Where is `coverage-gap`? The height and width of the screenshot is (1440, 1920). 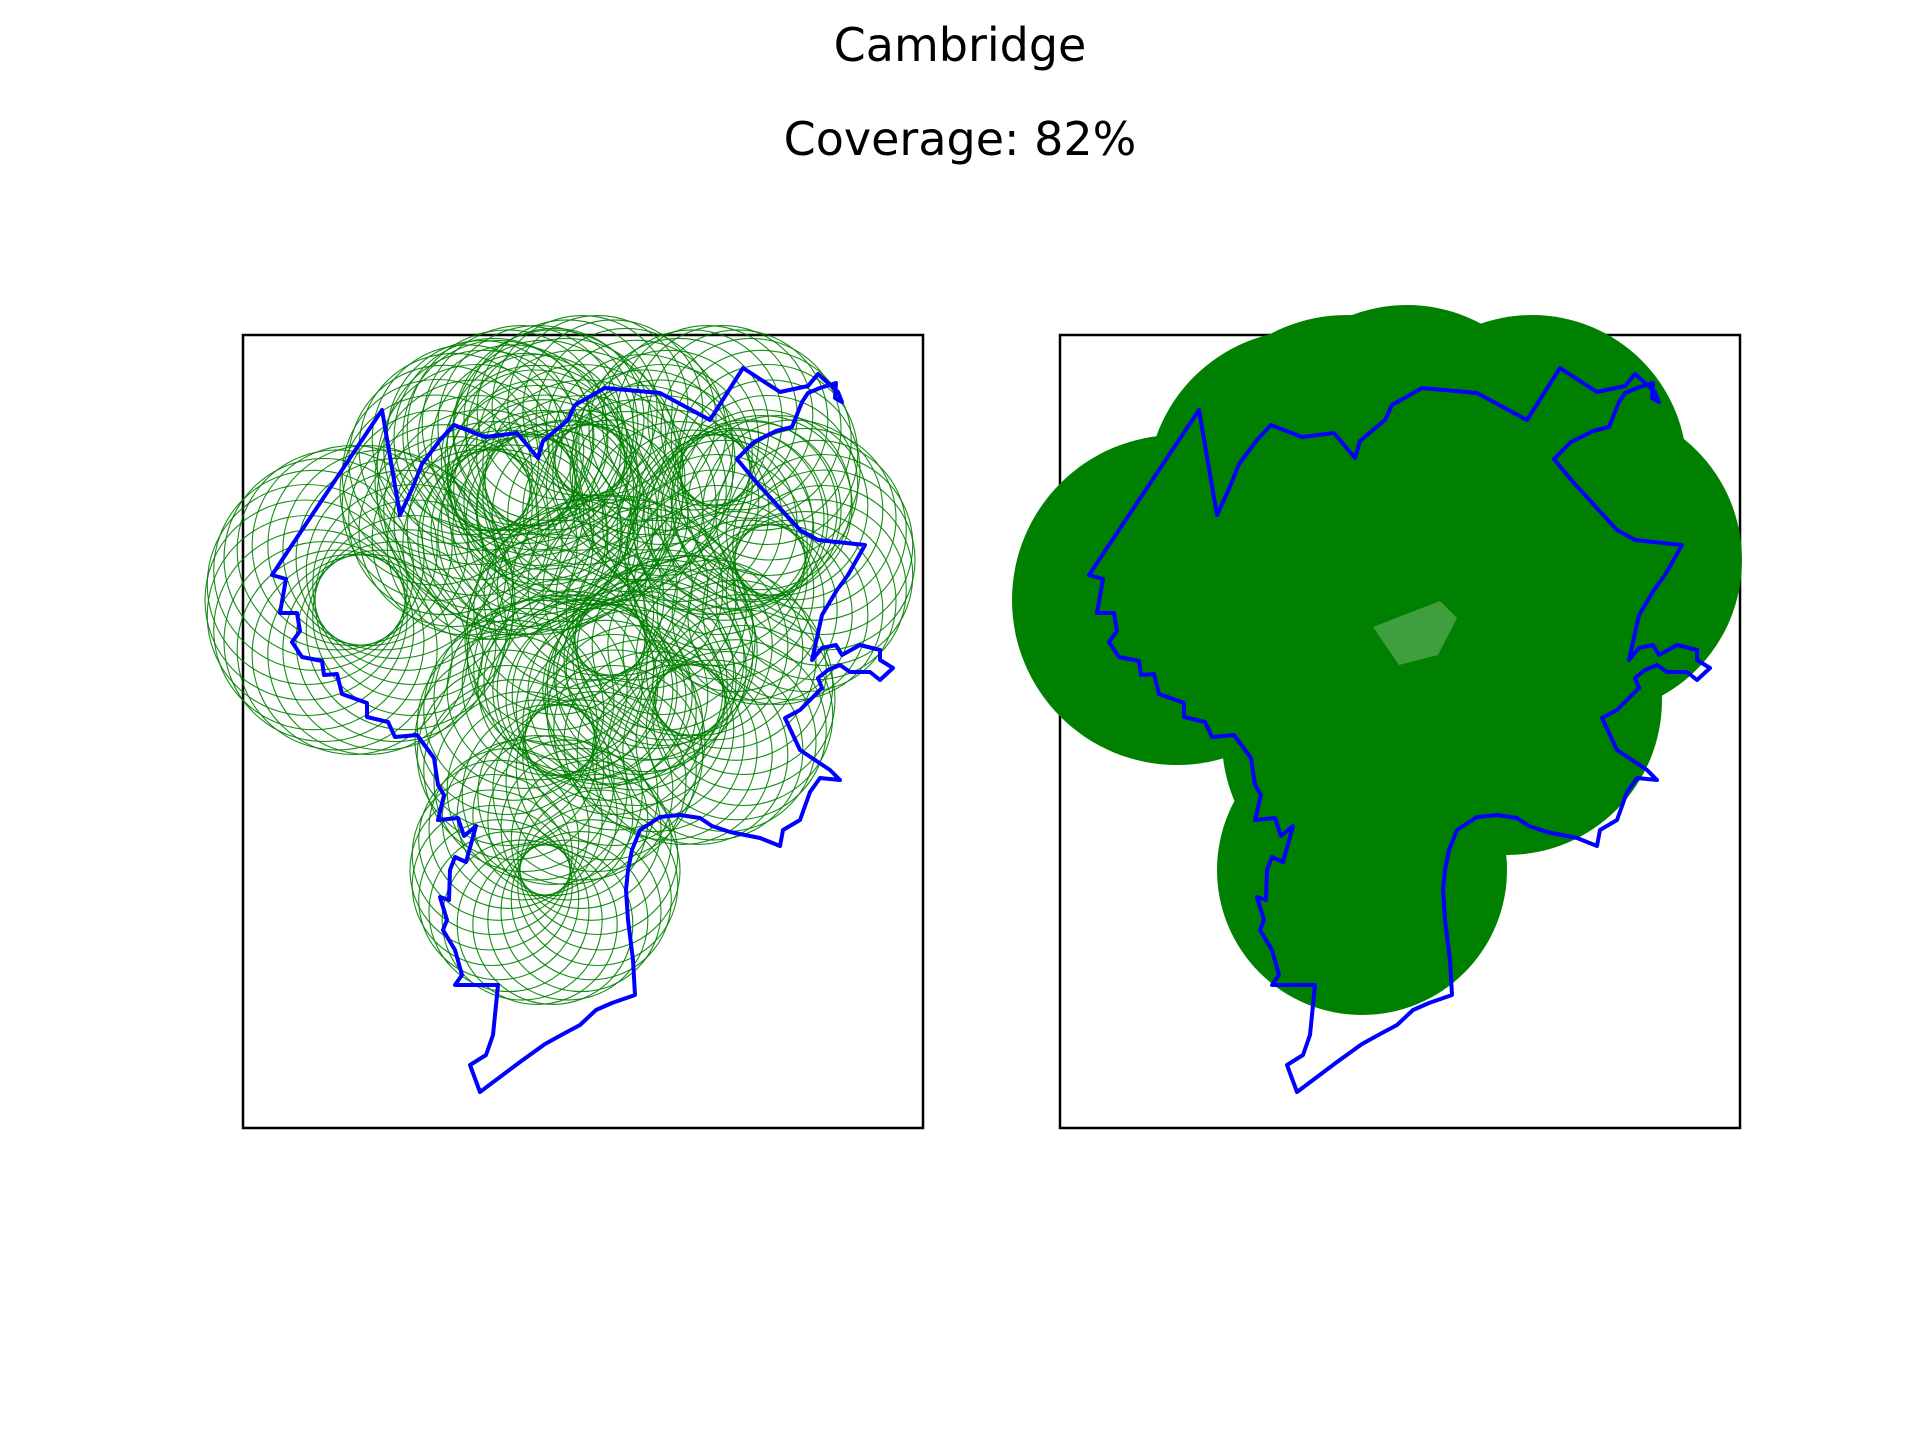 coverage-gap is located at coordinates (1415, 633).